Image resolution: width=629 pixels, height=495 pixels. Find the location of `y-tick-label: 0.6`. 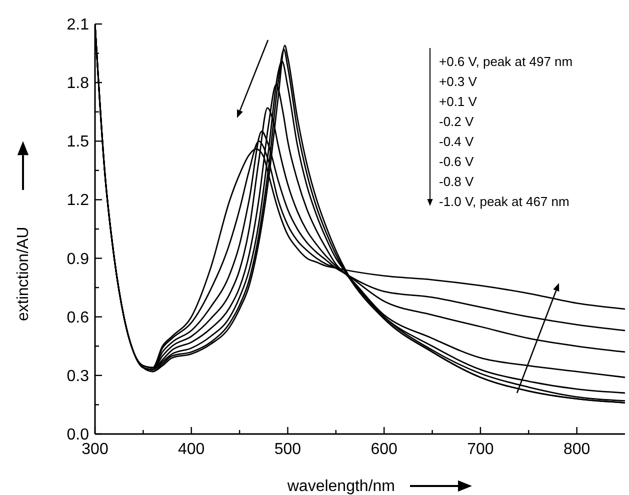

y-tick-label: 0.6 is located at coordinates (78, 317).